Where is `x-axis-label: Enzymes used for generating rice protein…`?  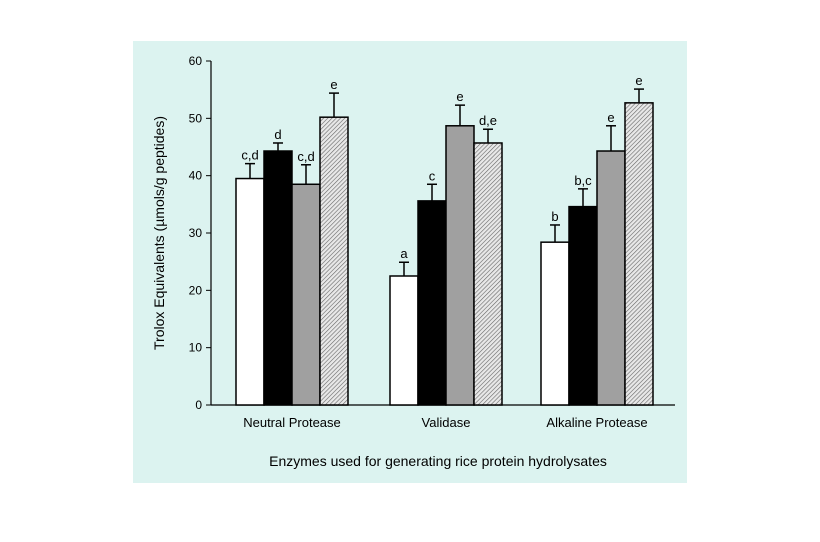
x-axis-label: Enzymes used for generating rice protein… is located at coordinates (438, 461).